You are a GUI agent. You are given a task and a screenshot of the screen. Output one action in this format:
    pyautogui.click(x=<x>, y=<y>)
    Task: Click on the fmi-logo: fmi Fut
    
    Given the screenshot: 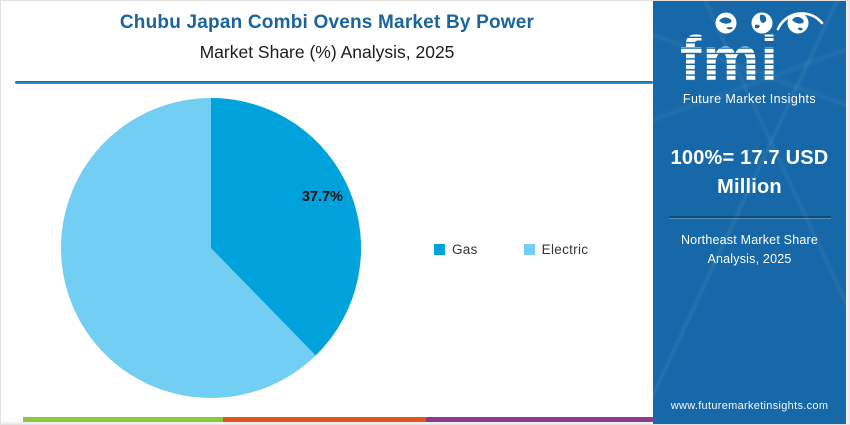 What is the action you would take?
    pyautogui.click(x=750, y=58)
    